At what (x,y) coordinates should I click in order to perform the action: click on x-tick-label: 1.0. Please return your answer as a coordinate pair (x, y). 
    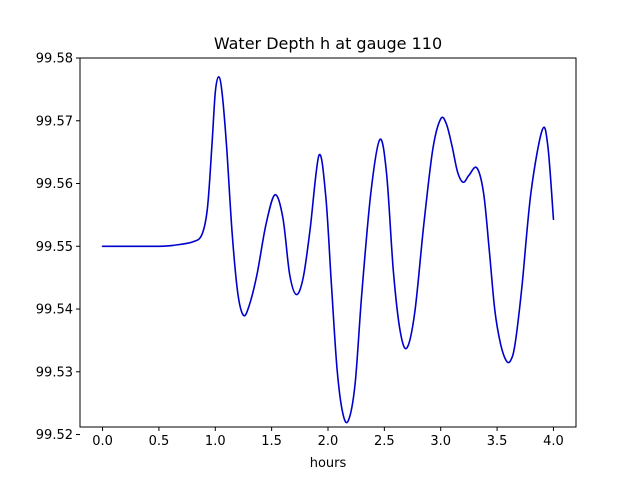
    Looking at the image, I should click on (215, 441).